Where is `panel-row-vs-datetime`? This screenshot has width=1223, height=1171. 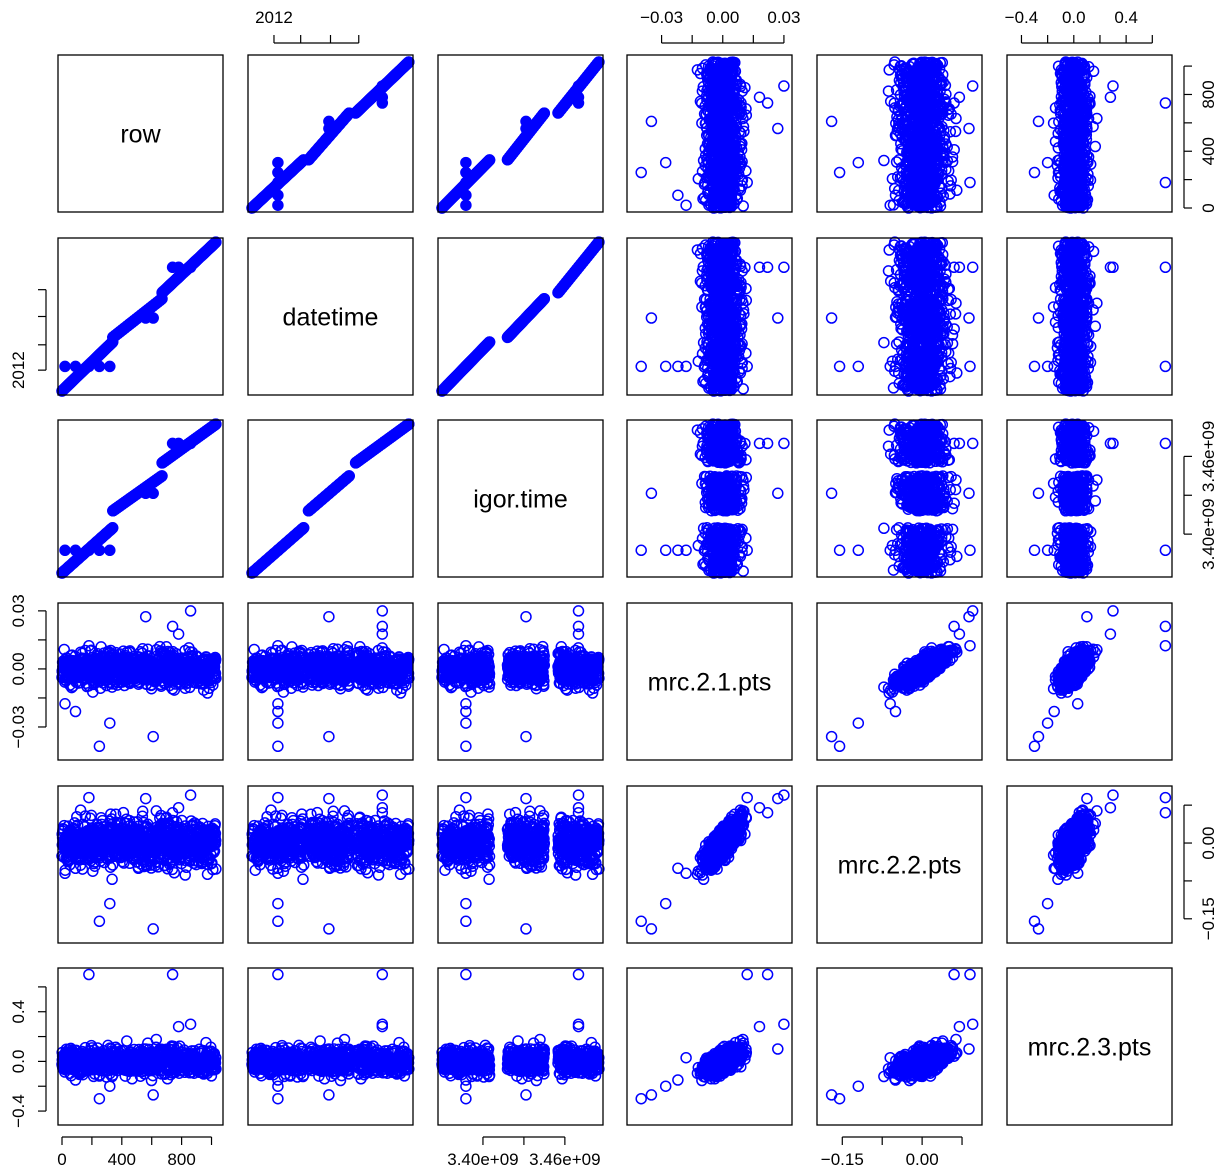
panel-row-vs-datetime is located at coordinates (330, 135).